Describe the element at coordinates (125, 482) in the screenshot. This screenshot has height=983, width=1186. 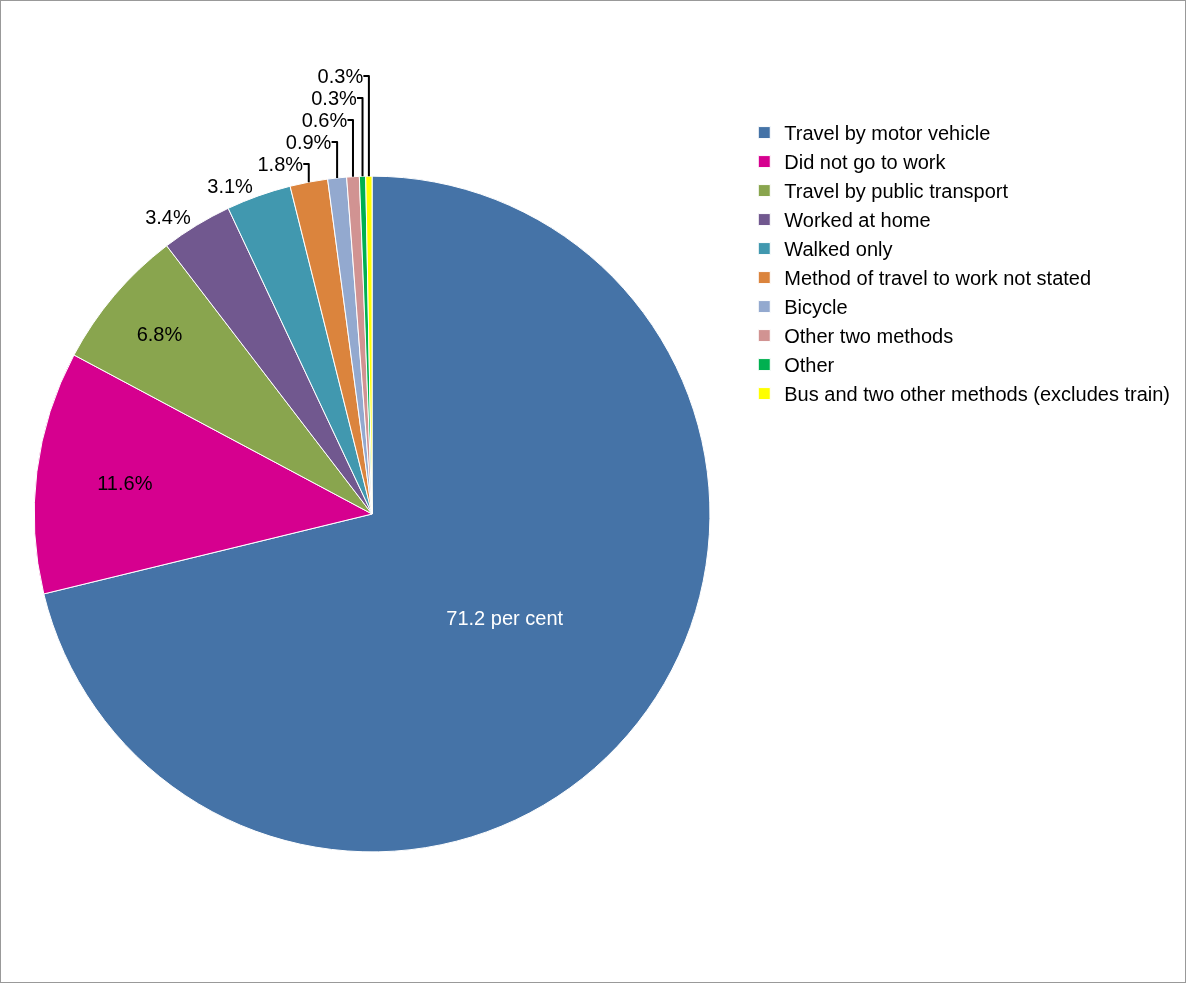
I see `data-label: 11.6%` at that location.